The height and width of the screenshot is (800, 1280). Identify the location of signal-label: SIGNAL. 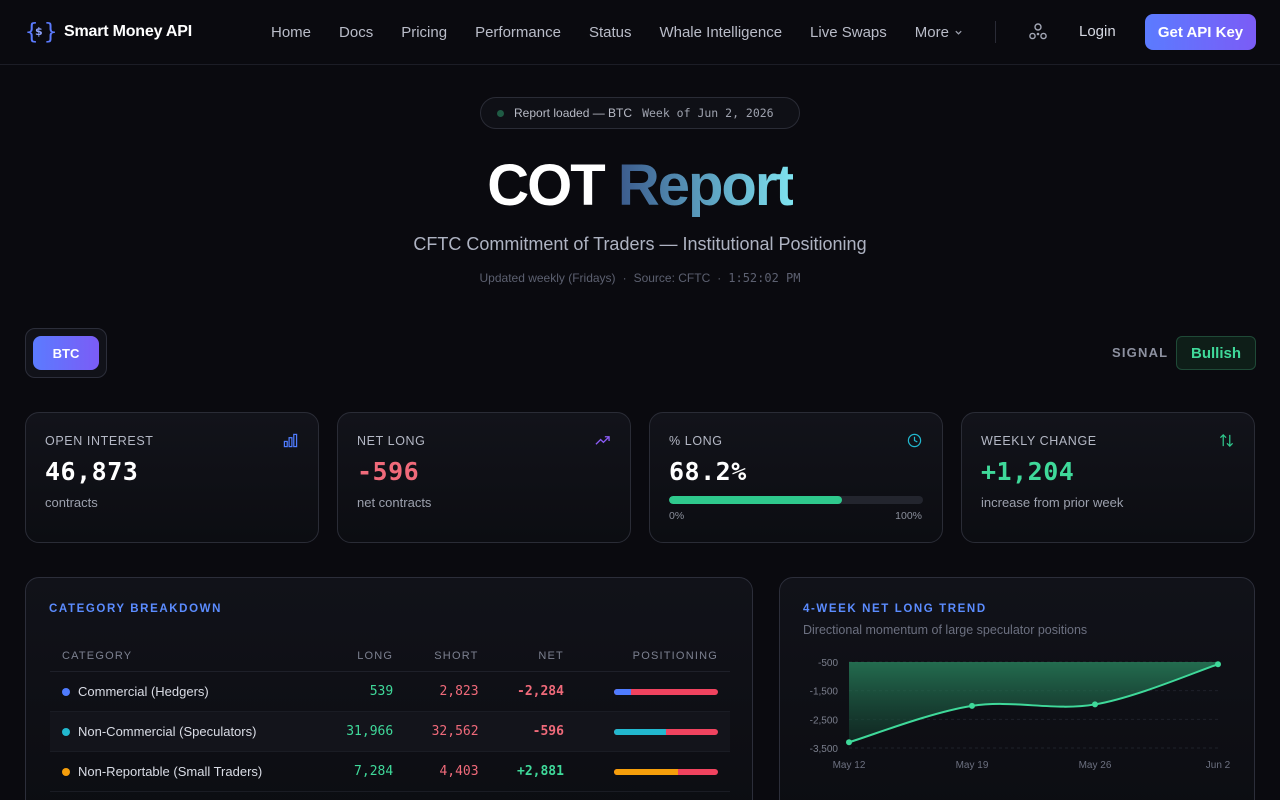
(1140, 352).